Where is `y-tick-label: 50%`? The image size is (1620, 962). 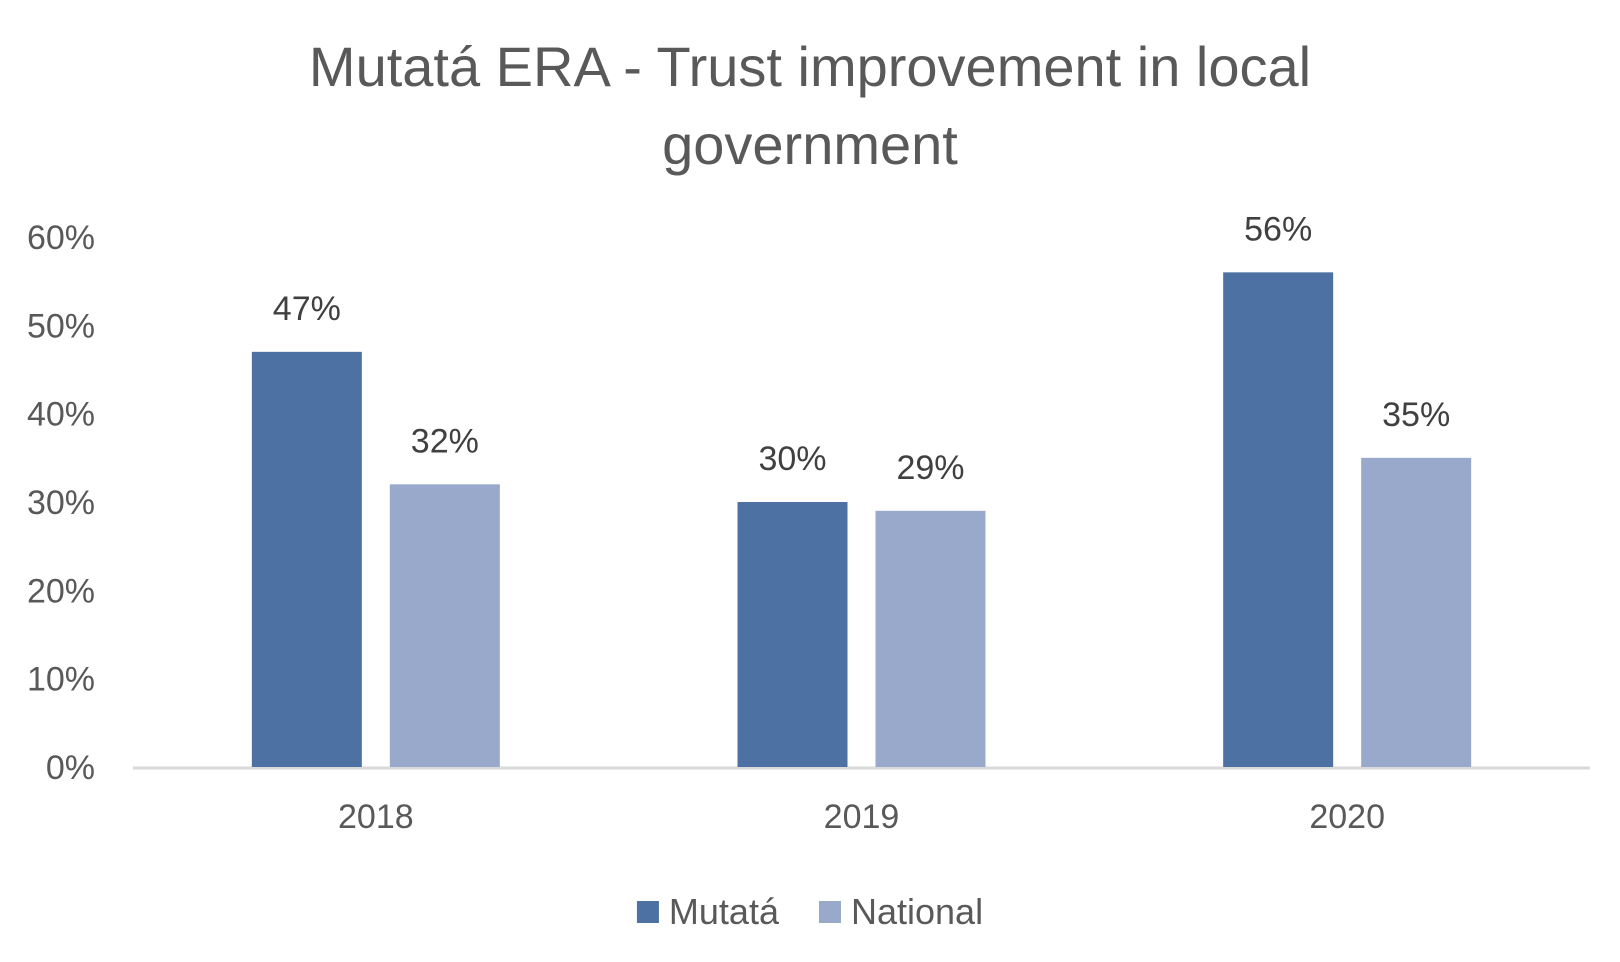 y-tick-label: 50% is located at coordinates (61, 326).